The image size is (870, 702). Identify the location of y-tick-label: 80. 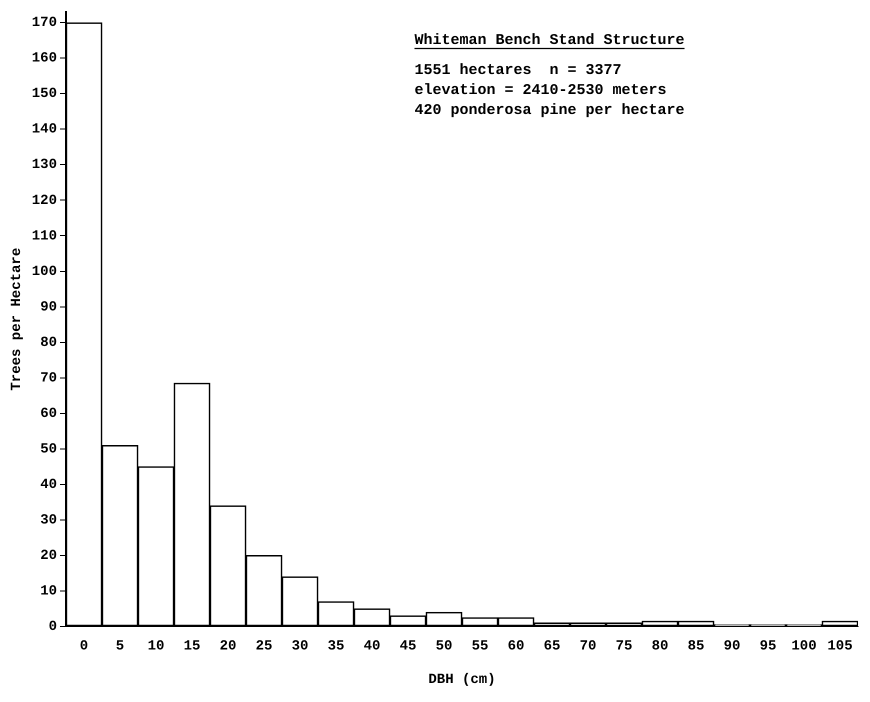
(49, 342).